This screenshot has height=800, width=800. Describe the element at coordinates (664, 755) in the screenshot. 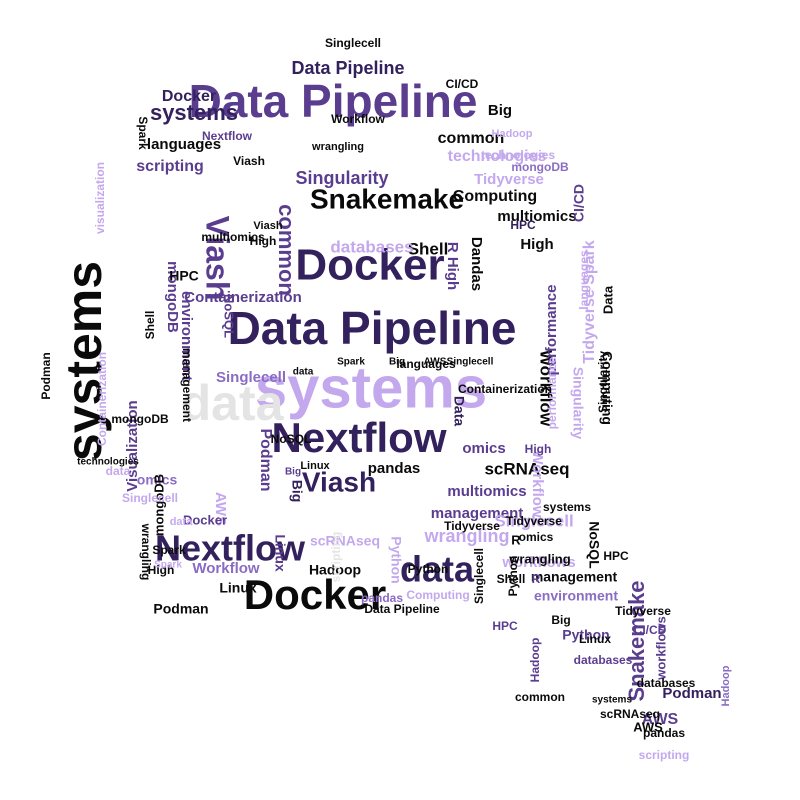

I see `word-scripting: scripting` at that location.